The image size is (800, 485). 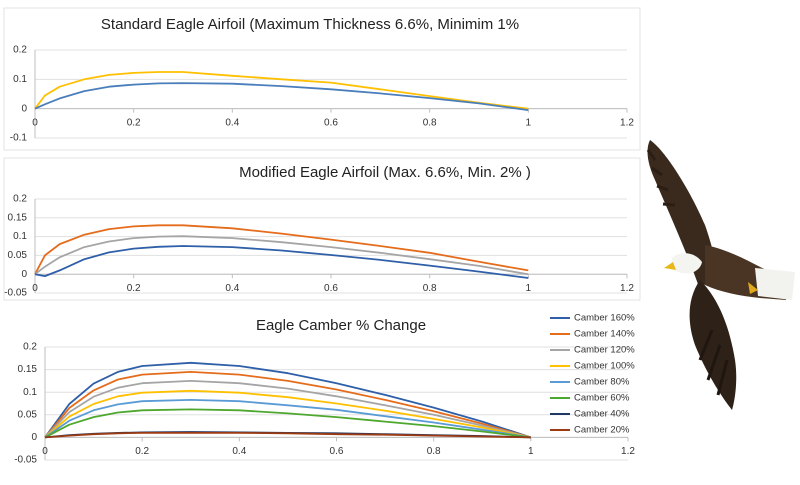 I want to click on legend-label: Camber 60%, so click(x=602, y=398).